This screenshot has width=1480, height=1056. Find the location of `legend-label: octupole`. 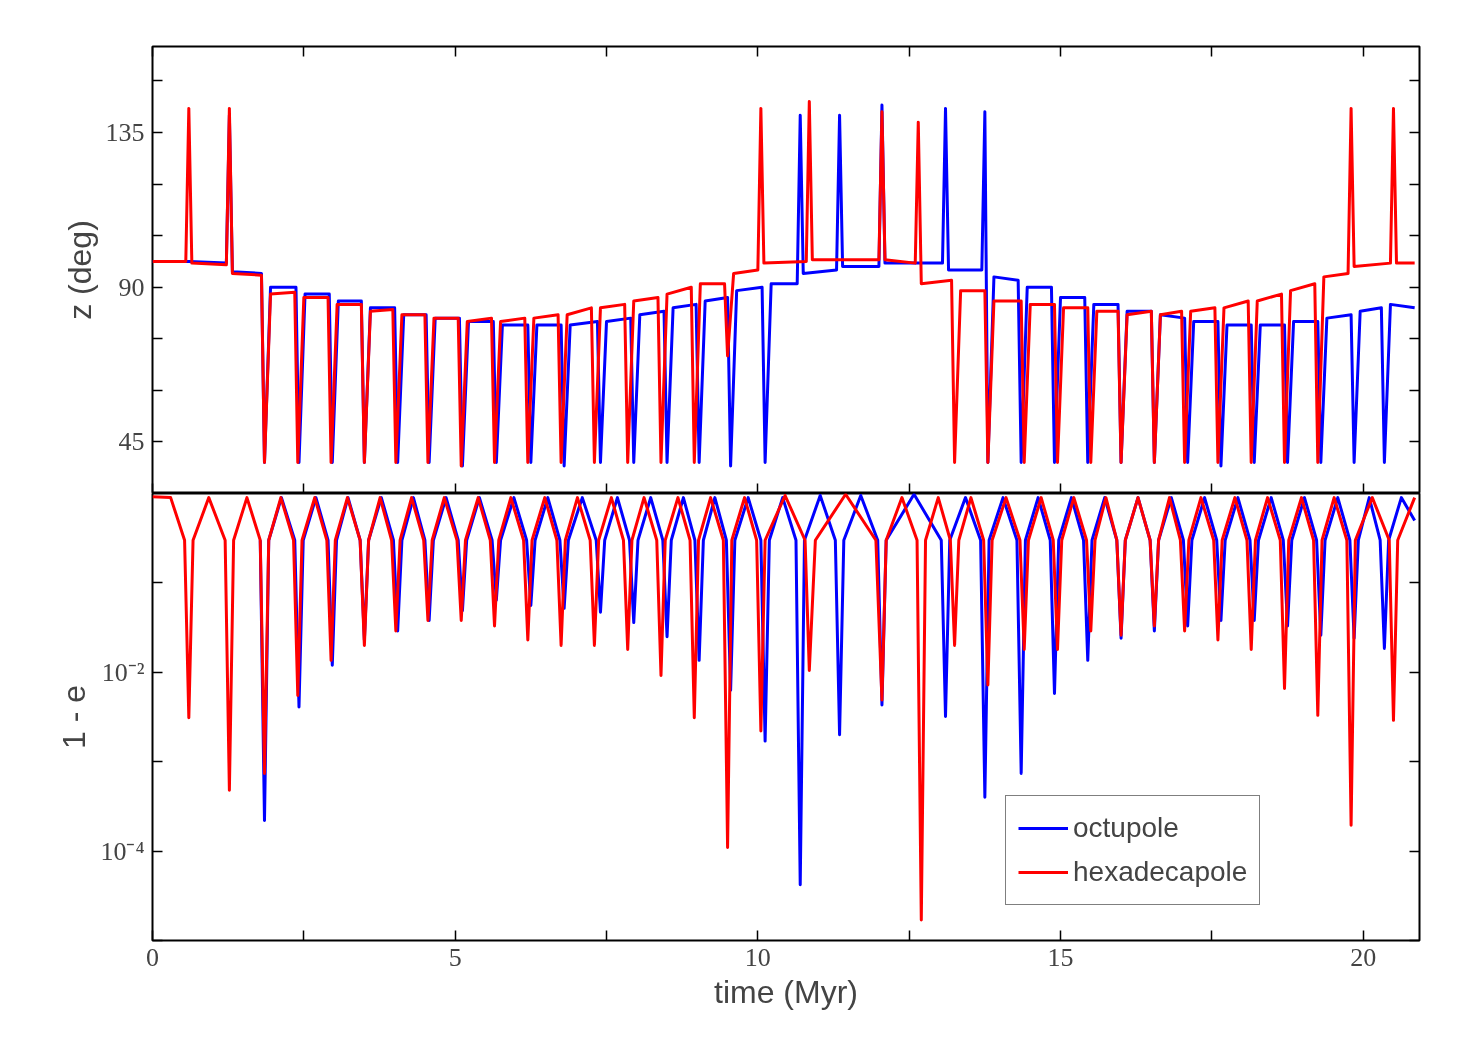

legend-label: octupole is located at coordinates (1126, 828).